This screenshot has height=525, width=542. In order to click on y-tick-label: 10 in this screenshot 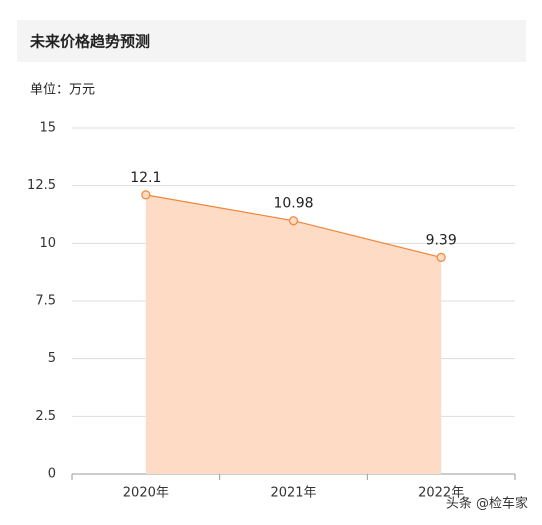, I will do `click(47, 243)`.